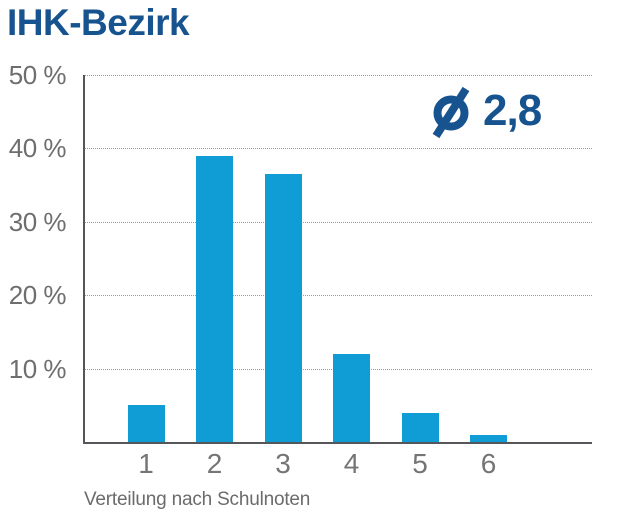 The width and height of the screenshot is (620, 526). I want to click on x-axis-tick-label: 2, so click(214, 463).